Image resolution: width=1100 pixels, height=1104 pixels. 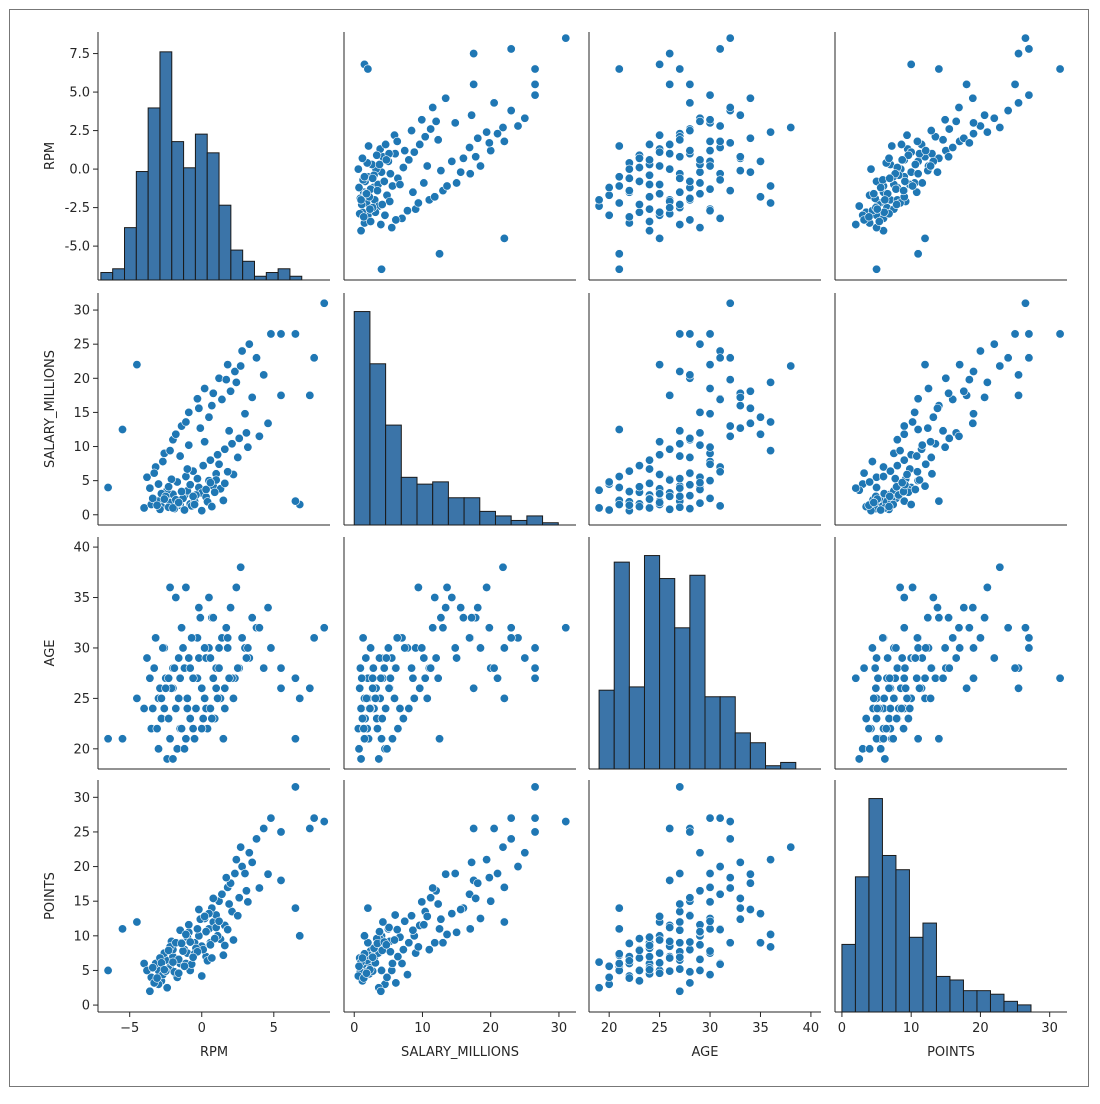 I want to click on x-tick-label: 30, so click(x=1049, y=1028).